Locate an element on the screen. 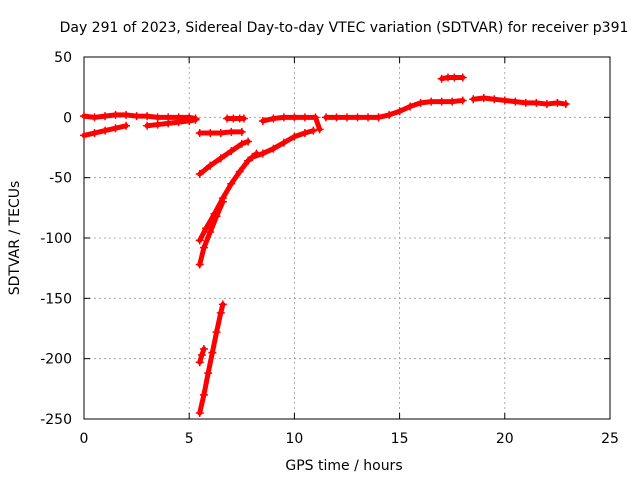  series-drift-early is located at coordinates (105, 130).